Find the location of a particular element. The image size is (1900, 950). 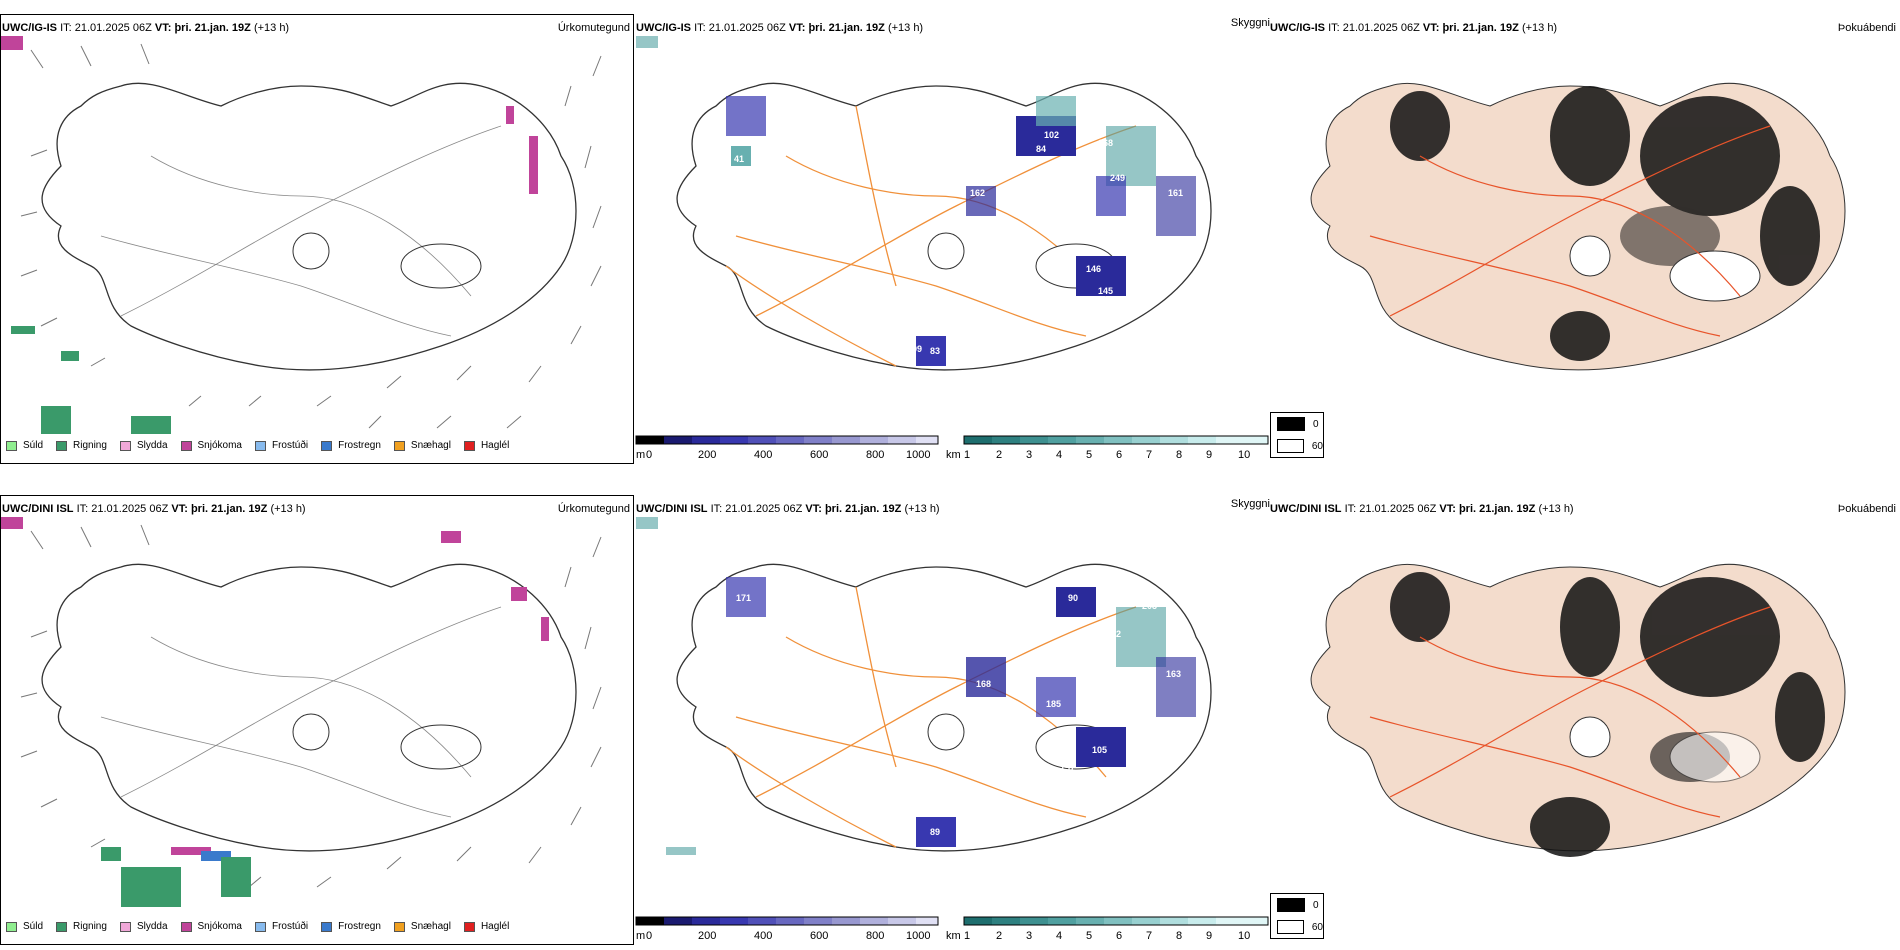

legend-item: Rigning is located at coordinates (81, 926).